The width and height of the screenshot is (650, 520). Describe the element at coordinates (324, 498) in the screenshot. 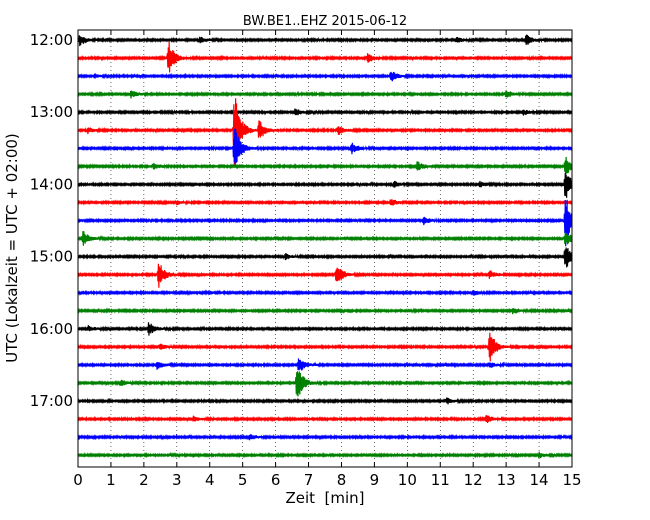

I see `x-axis-label: Zeit [min]` at that location.